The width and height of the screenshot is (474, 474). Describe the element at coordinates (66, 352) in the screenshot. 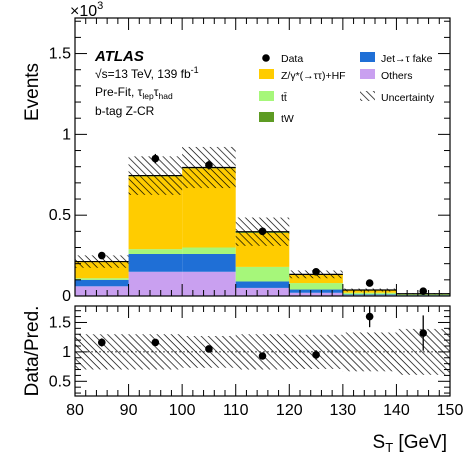

I see `ratio-y-tick-label: 1` at that location.